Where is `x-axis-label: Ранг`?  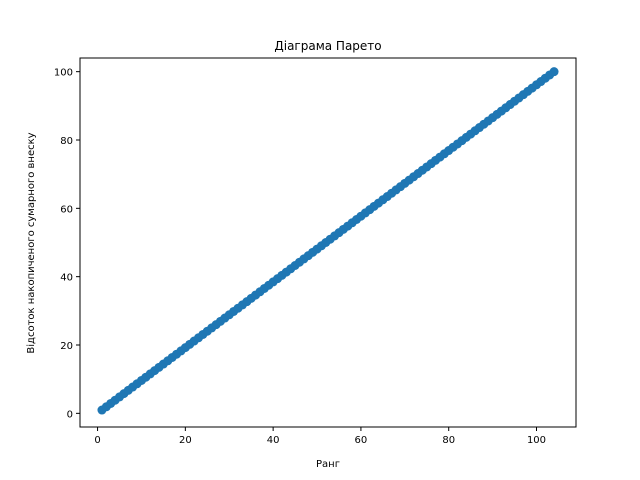
x-axis-label: Ранг is located at coordinates (328, 464).